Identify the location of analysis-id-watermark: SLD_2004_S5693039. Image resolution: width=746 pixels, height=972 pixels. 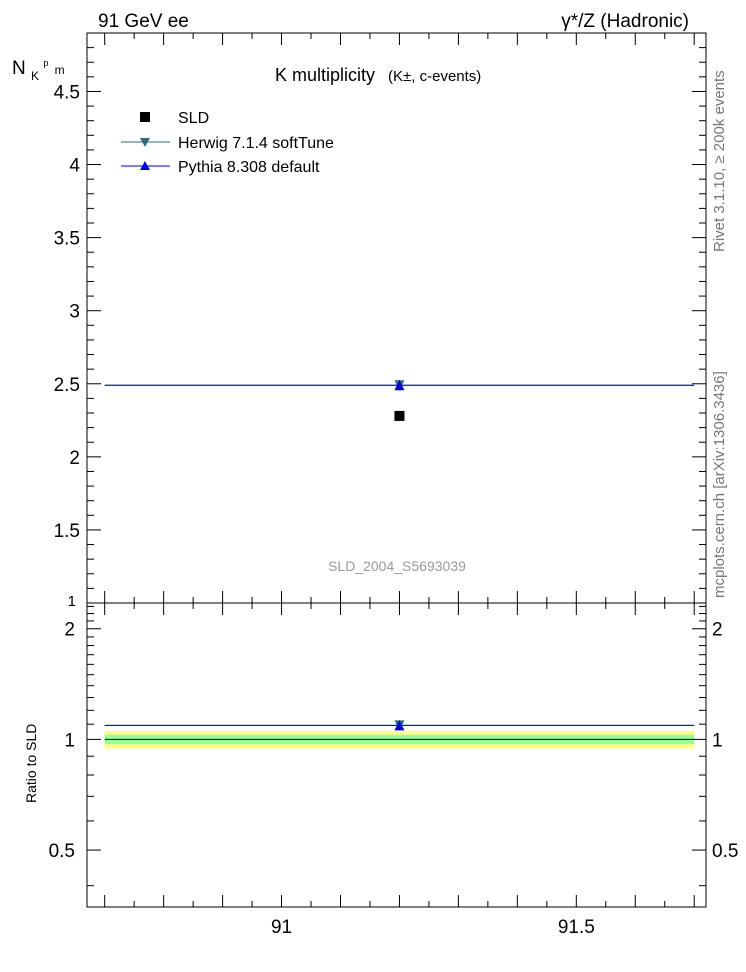
(397, 566).